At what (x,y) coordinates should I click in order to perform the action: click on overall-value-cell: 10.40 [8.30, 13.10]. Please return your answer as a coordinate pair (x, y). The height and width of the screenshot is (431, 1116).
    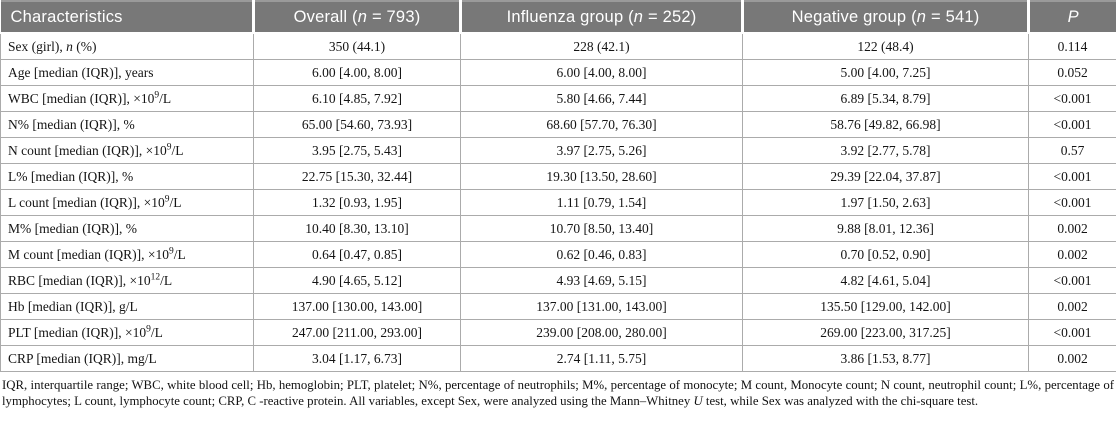
    Looking at the image, I should click on (357, 228).